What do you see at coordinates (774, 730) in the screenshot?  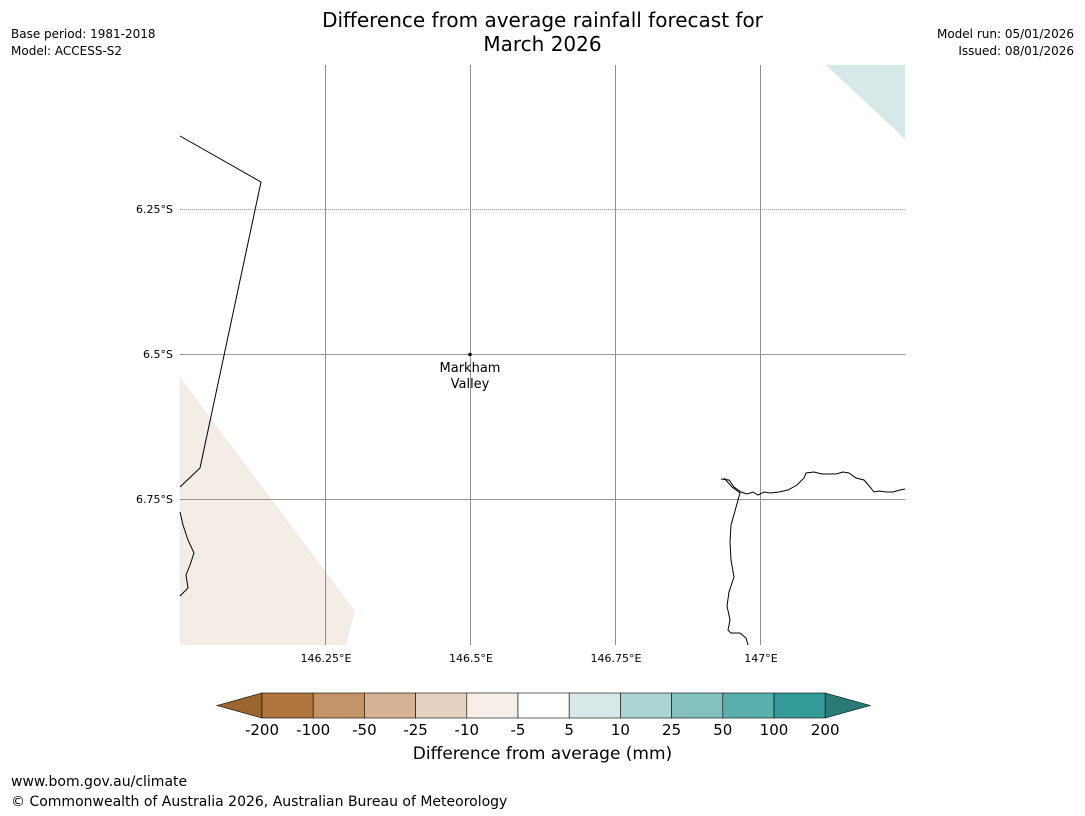 I see `colorbar-tick-label: 100` at bounding box center [774, 730].